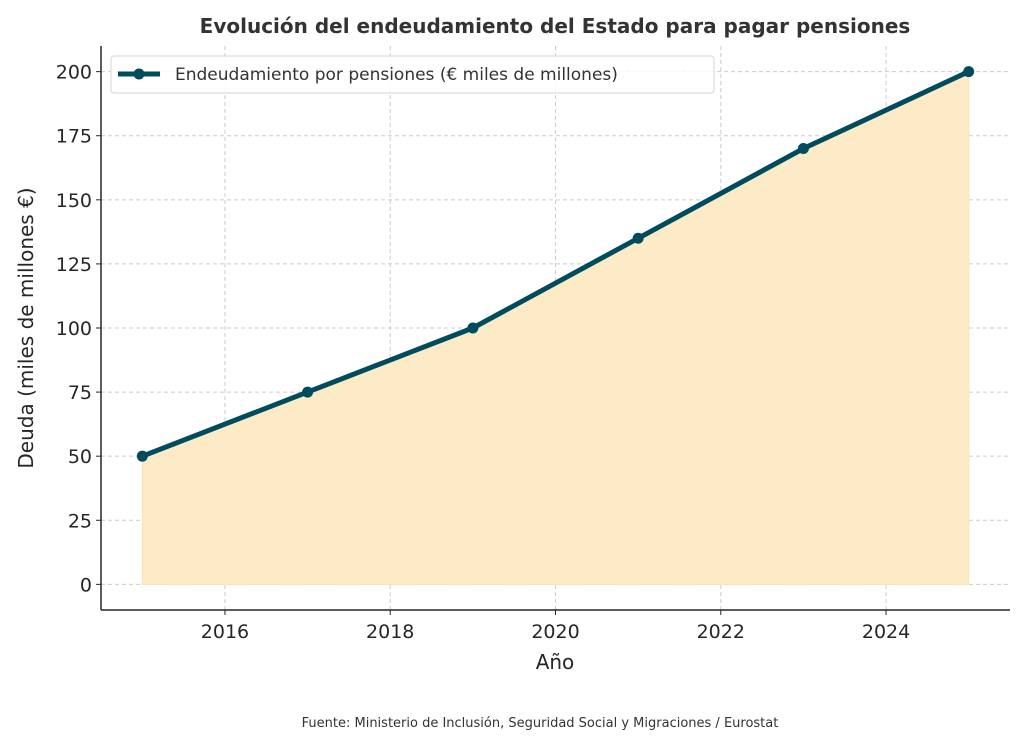 This screenshot has width=1024, height=746. What do you see at coordinates (86, 585) in the screenshot?
I see `y-tick-label: 0` at bounding box center [86, 585].